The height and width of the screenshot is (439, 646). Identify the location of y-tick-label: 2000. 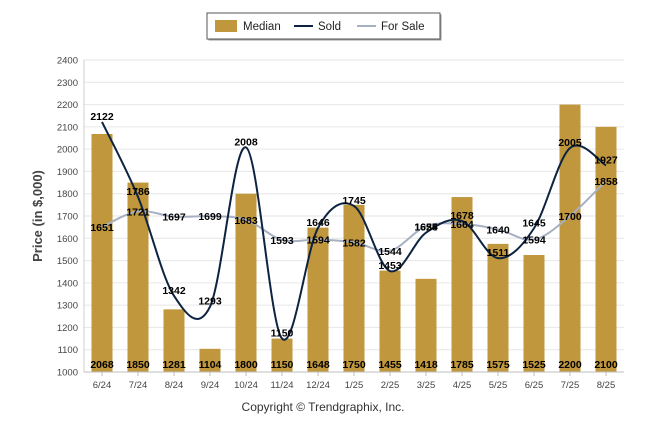
(67, 150).